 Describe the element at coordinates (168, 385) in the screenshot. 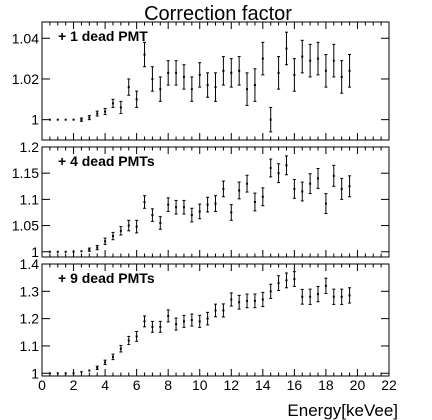

I see `x-tick-label: 8` at that location.